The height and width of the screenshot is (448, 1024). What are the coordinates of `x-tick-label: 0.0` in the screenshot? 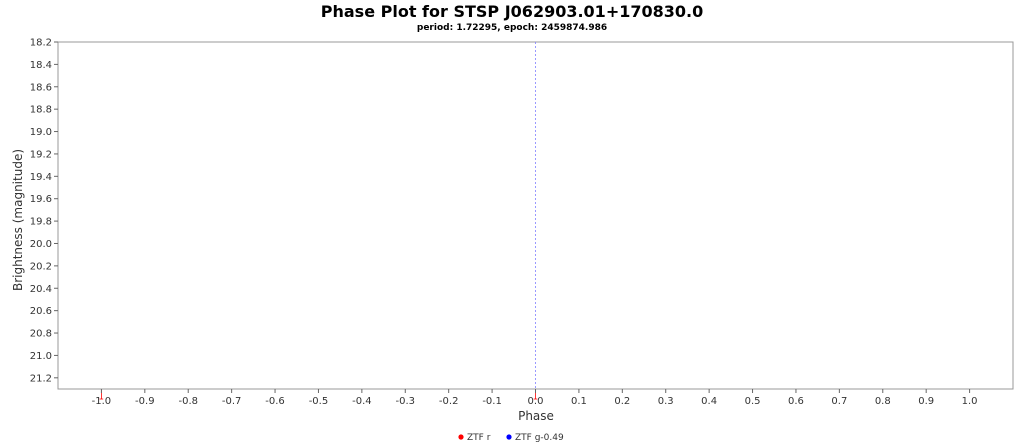 It's located at (536, 401).